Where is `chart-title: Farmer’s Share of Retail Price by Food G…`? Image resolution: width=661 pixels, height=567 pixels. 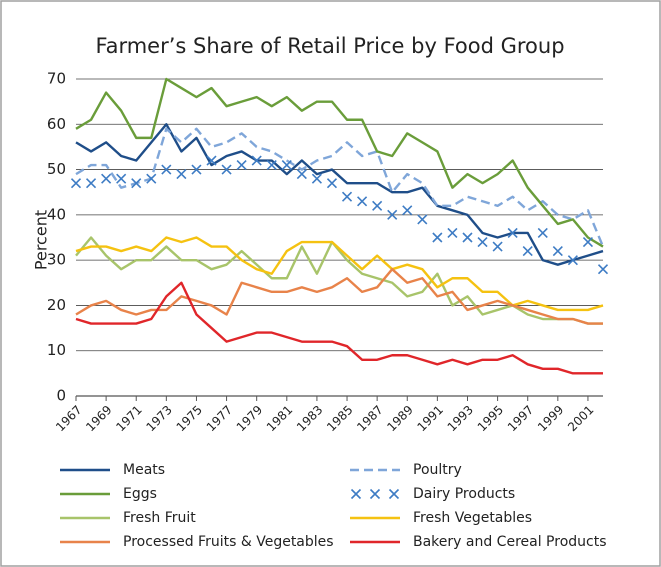
chart-title: Farmer’s Share of Retail Price by Food G… is located at coordinates (329, 46).